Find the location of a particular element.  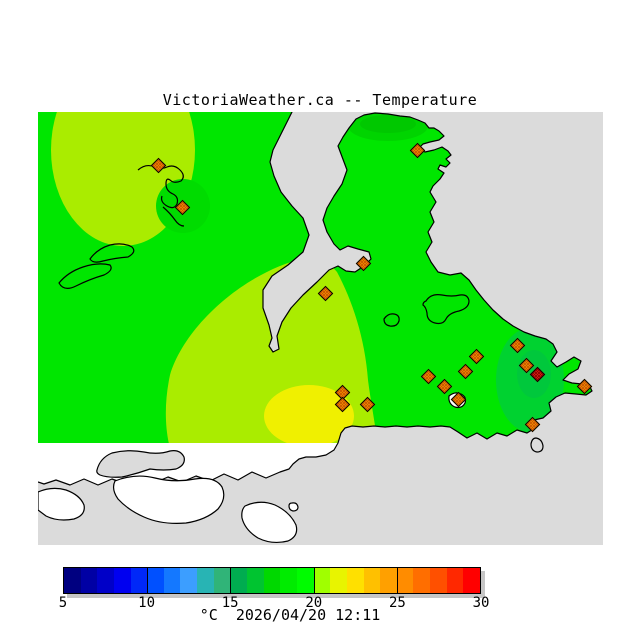

units-label: °C is located at coordinates (208, 615).